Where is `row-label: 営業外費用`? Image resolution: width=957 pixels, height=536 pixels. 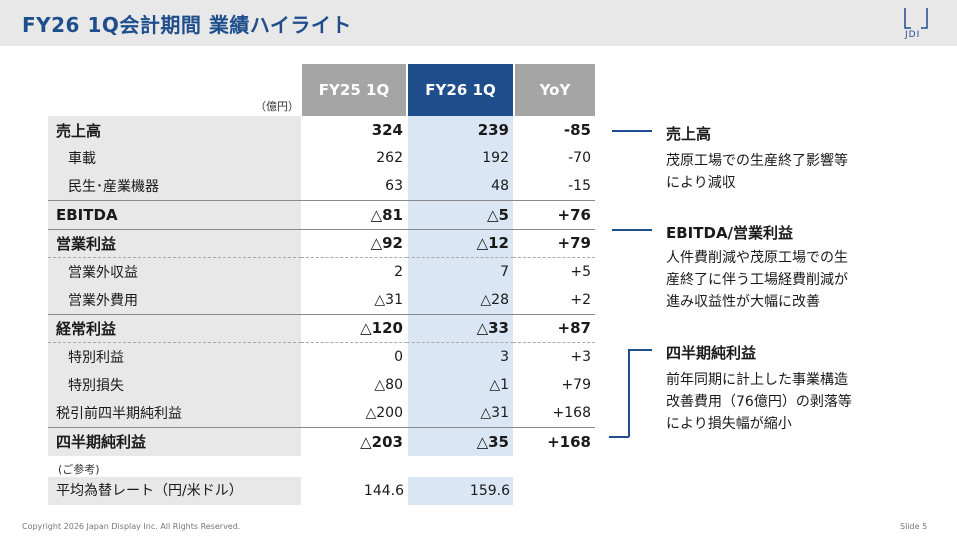
row-label: 営業外費用 is located at coordinates (174, 300).